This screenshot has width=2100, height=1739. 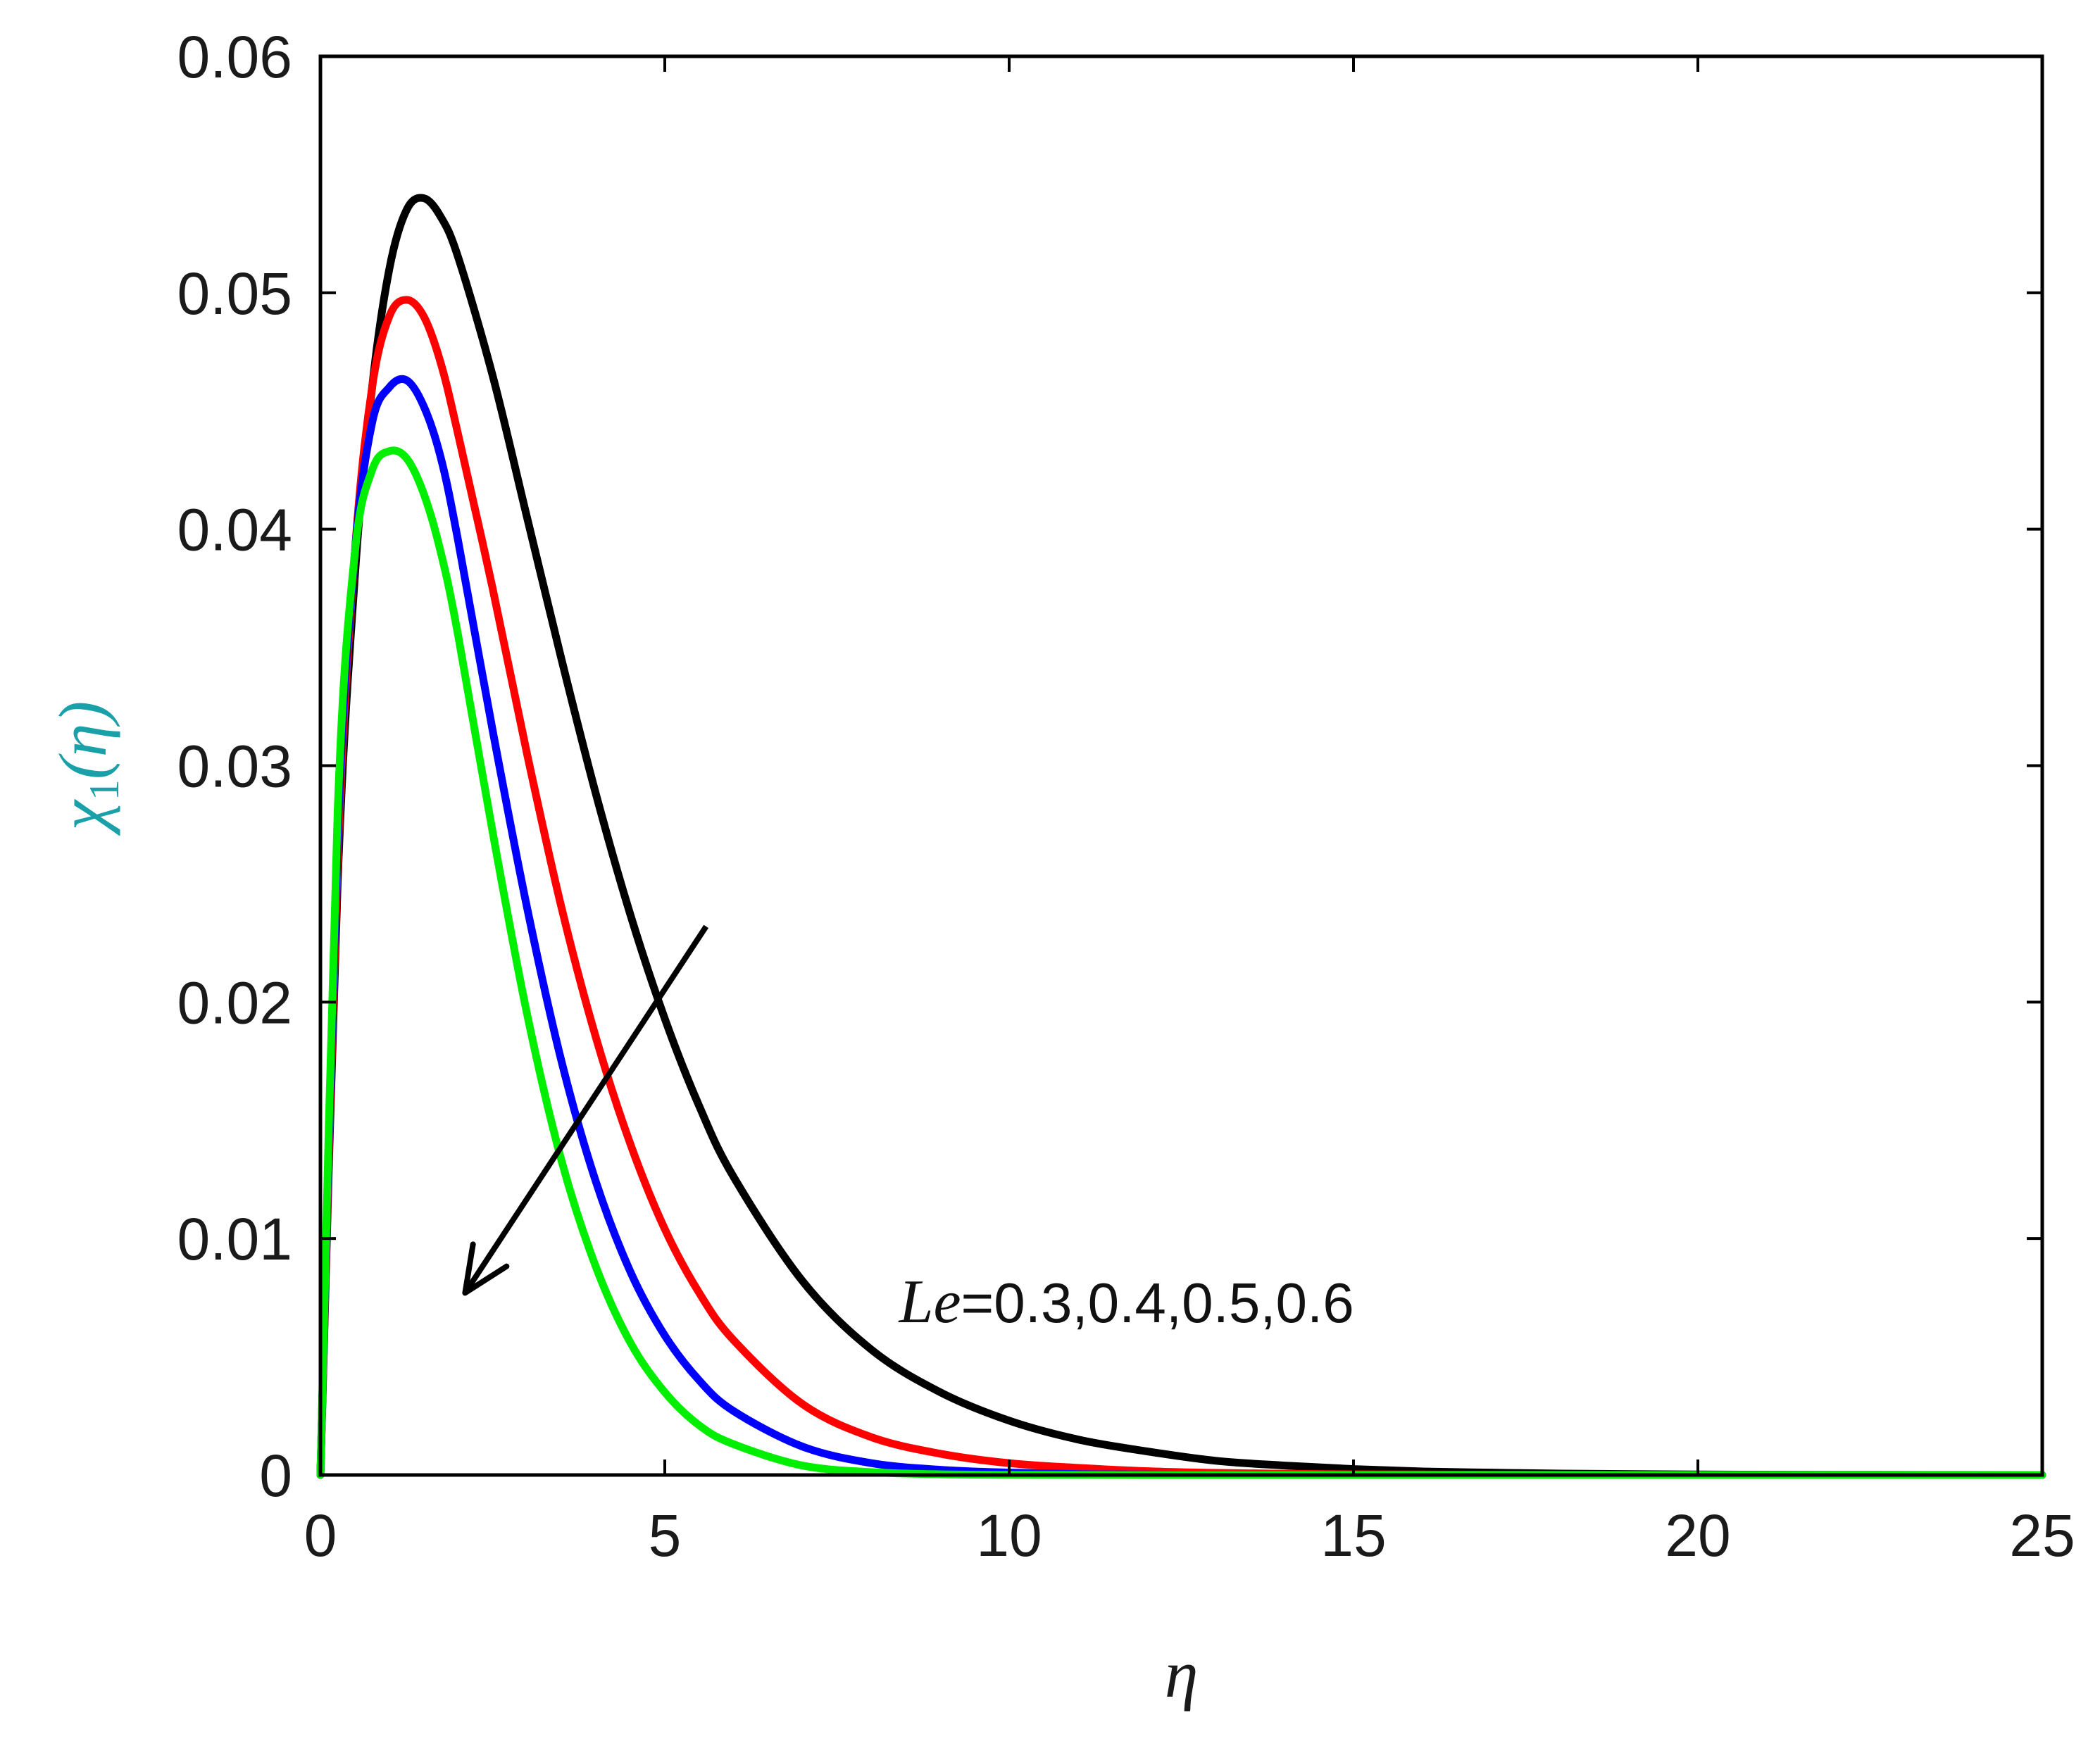 What do you see at coordinates (235, 767) in the screenshot?
I see `y-tick-label: 0.03` at bounding box center [235, 767].